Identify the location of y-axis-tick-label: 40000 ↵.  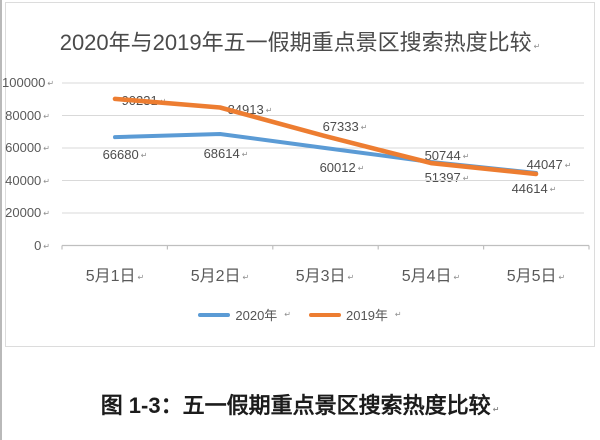
(27, 180).